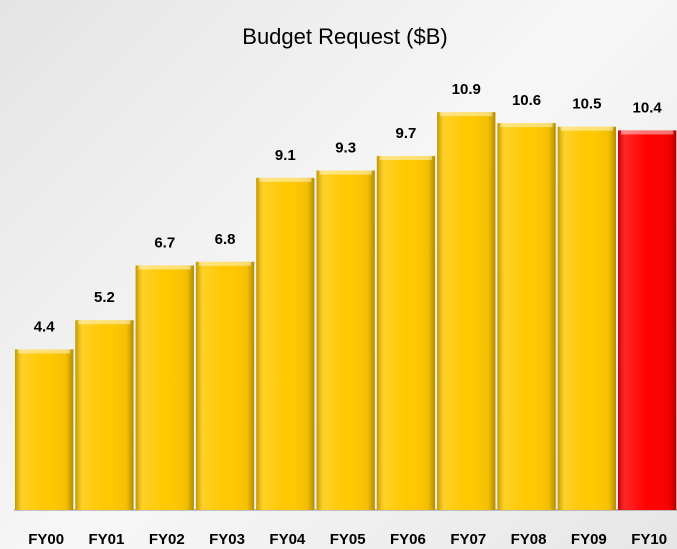 Image resolution: width=677 pixels, height=549 pixels. What do you see at coordinates (287, 539) in the screenshot?
I see `x-tick-label: FY04` at bounding box center [287, 539].